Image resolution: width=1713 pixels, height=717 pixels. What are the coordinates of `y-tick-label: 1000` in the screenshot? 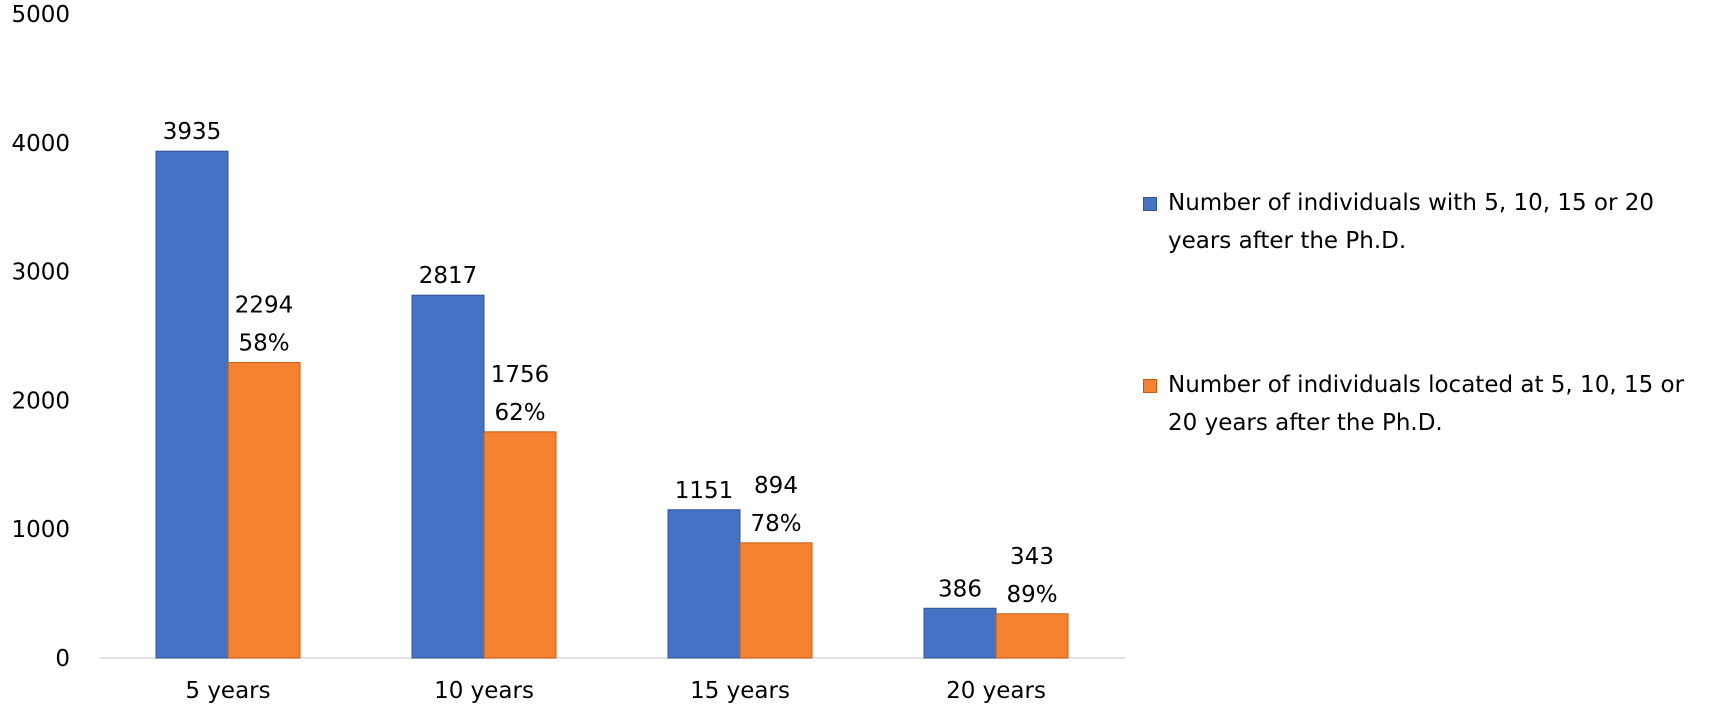 It's located at (40, 530).